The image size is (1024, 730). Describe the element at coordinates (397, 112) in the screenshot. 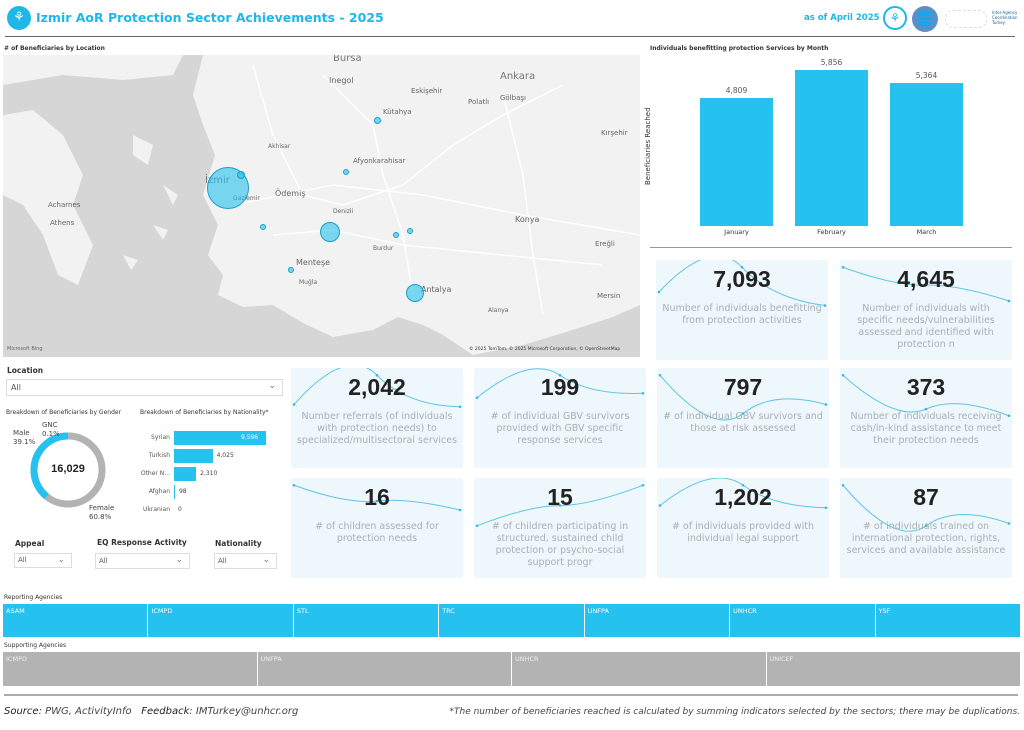

I see `city-label: Kütahya` at that location.